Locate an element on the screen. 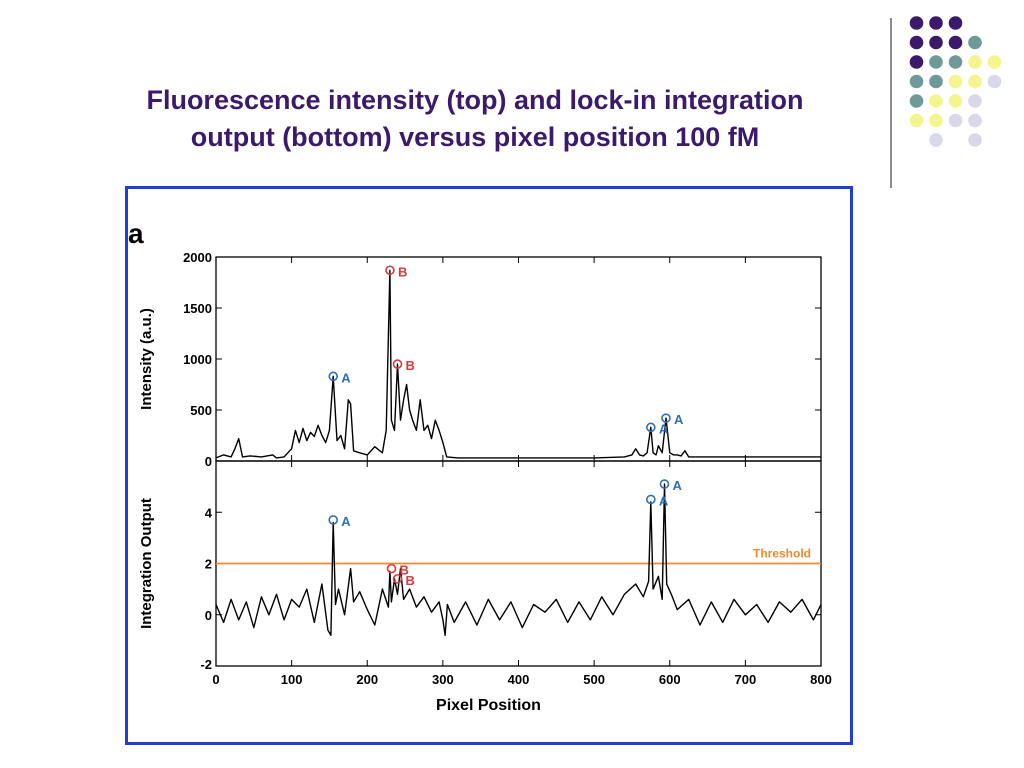 The height and width of the screenshot is (768, 1024). x-axis-label: Pixel Position is located at coordinates (488, 705).